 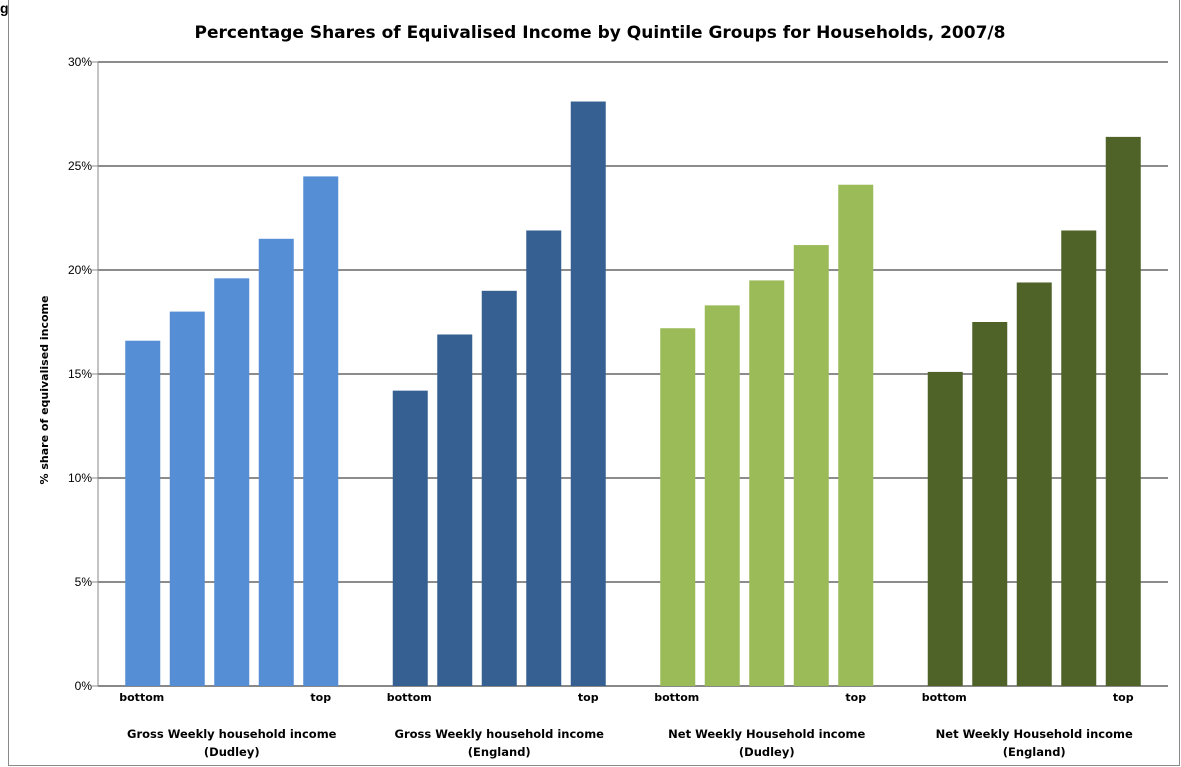 What do you see at coordinates (80, 62) in the screenshot?
I see `y-tick-label: 30%` at bounding box center [80, 62].